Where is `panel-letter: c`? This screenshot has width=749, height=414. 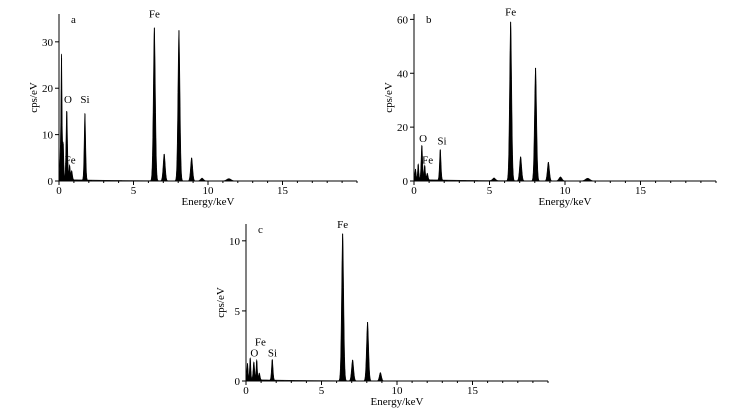 panel-letter: c is located at coordinates (260, 230).